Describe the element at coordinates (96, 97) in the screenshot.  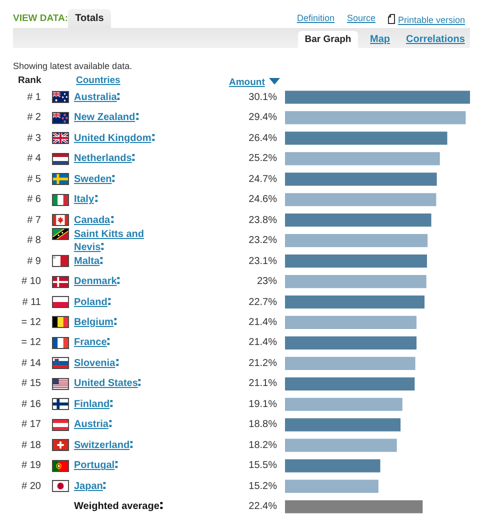
I see `y-tick-label: Australia` at that location.